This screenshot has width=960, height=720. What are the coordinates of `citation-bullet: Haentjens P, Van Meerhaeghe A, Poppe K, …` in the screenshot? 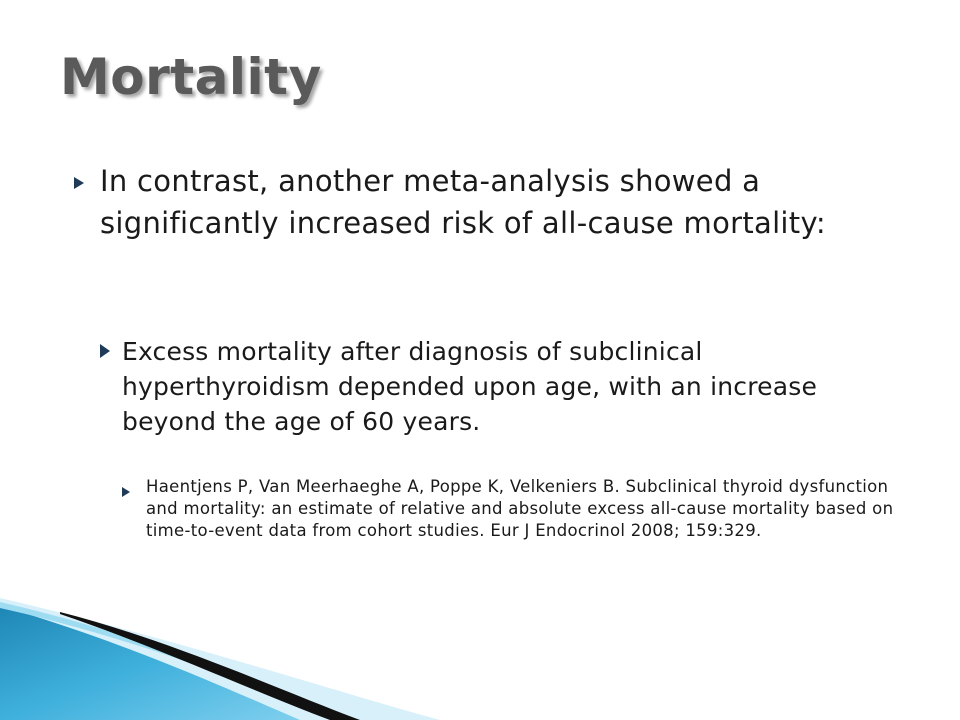 It's located at (517, 509).